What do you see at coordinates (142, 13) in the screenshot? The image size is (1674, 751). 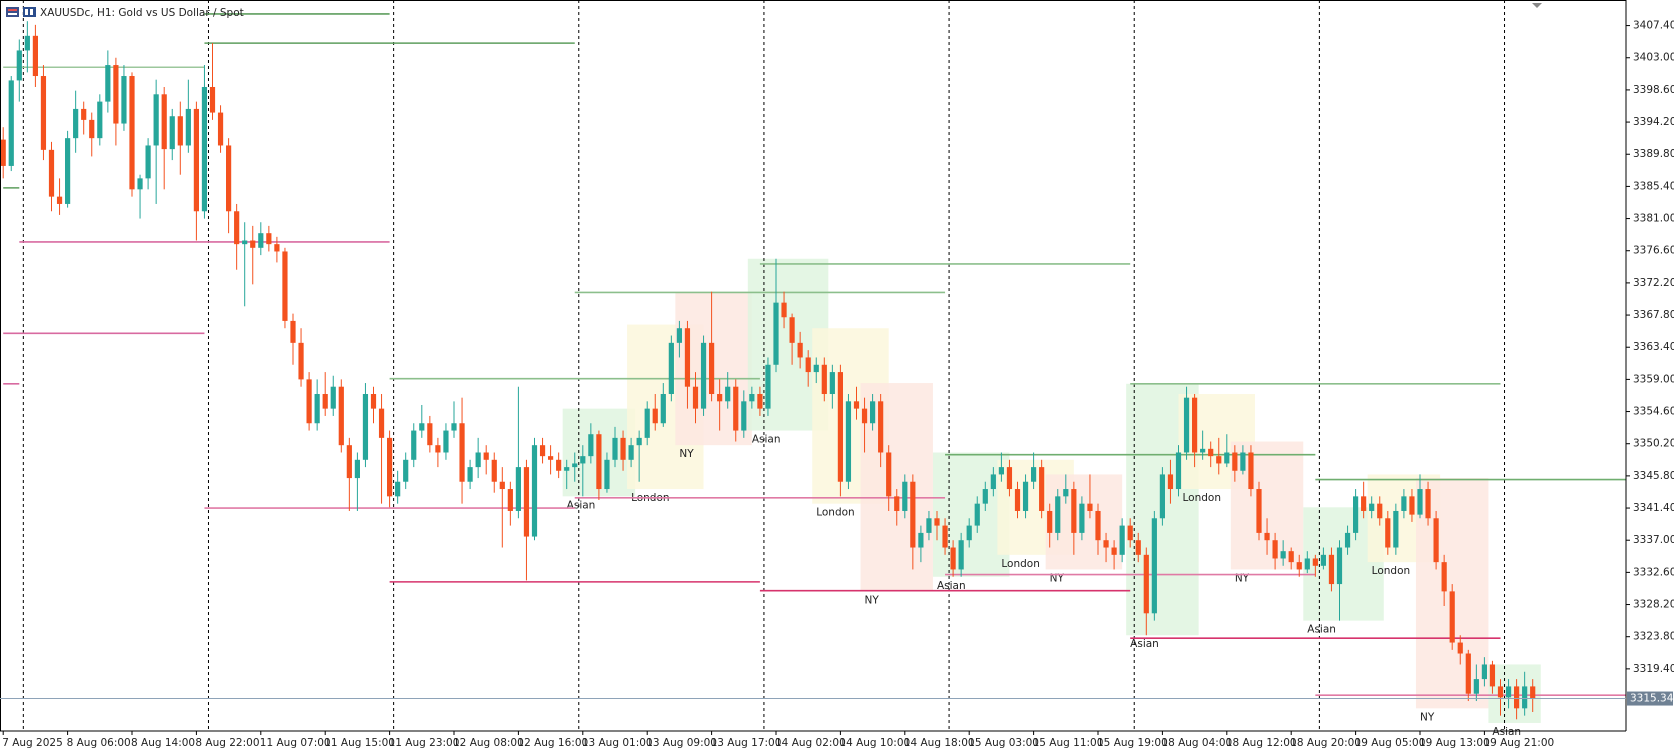 I see `chart-title: XAUUSDc, H1: Gold vs US Dollar / Spot` at bounding box center [142, 13].